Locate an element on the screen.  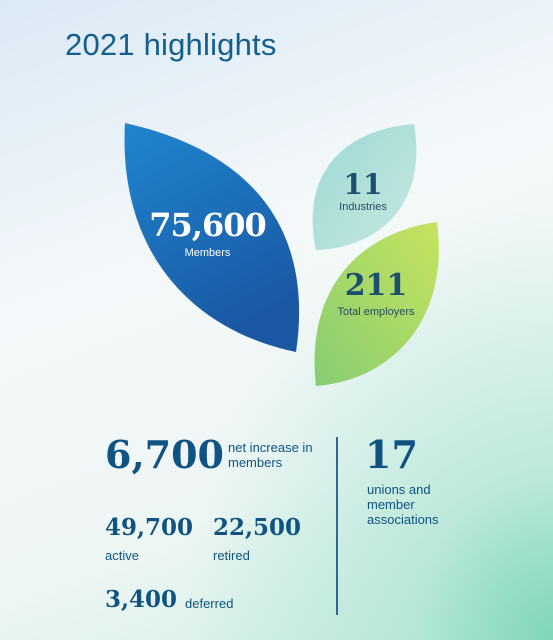
members-leaf is located at coordinates (212, 237).